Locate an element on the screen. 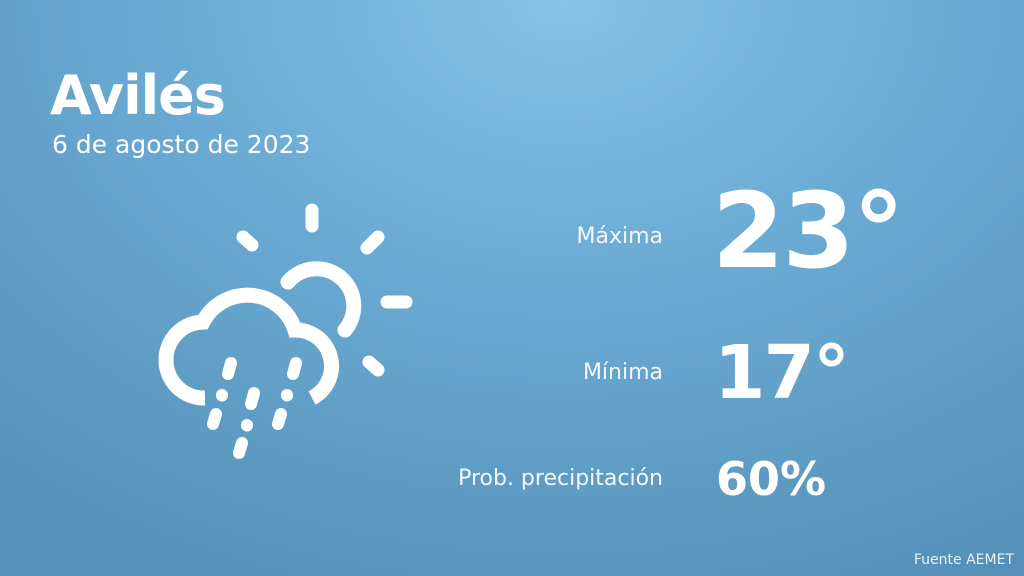  city-title: Avilés is located at coordinates (138, 95).